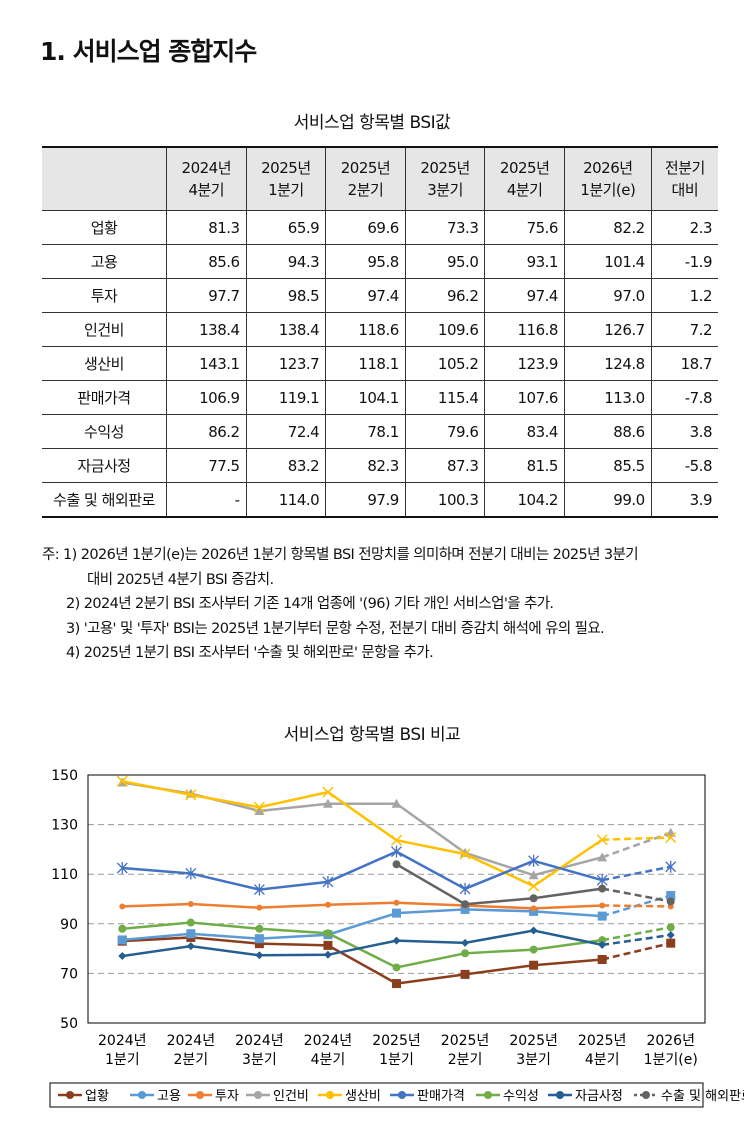  I want to click on cell: 77.5, so click(206, 465).